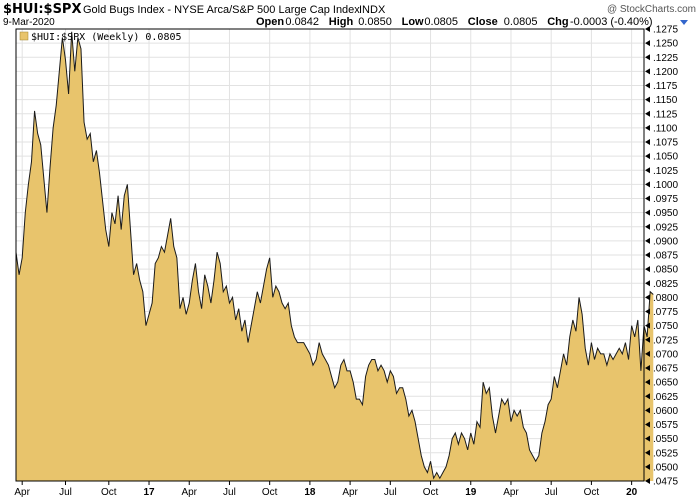  I want to click on y-tick-label: .1000, so click(665, 185).